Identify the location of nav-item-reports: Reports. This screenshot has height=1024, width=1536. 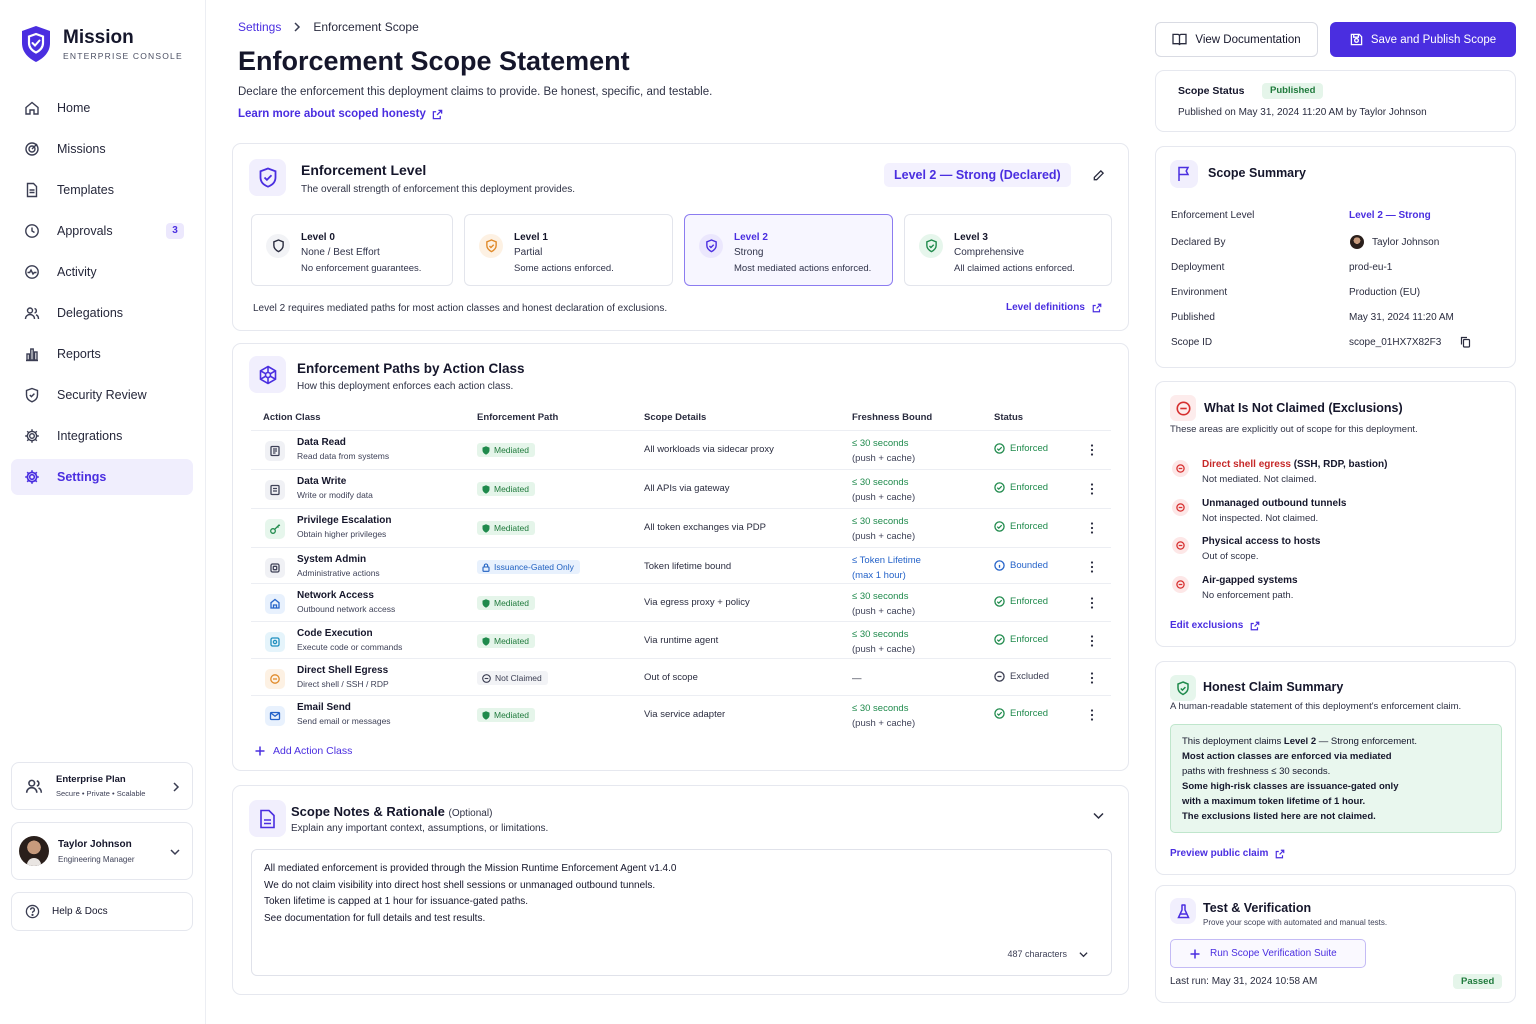
(102, 354).